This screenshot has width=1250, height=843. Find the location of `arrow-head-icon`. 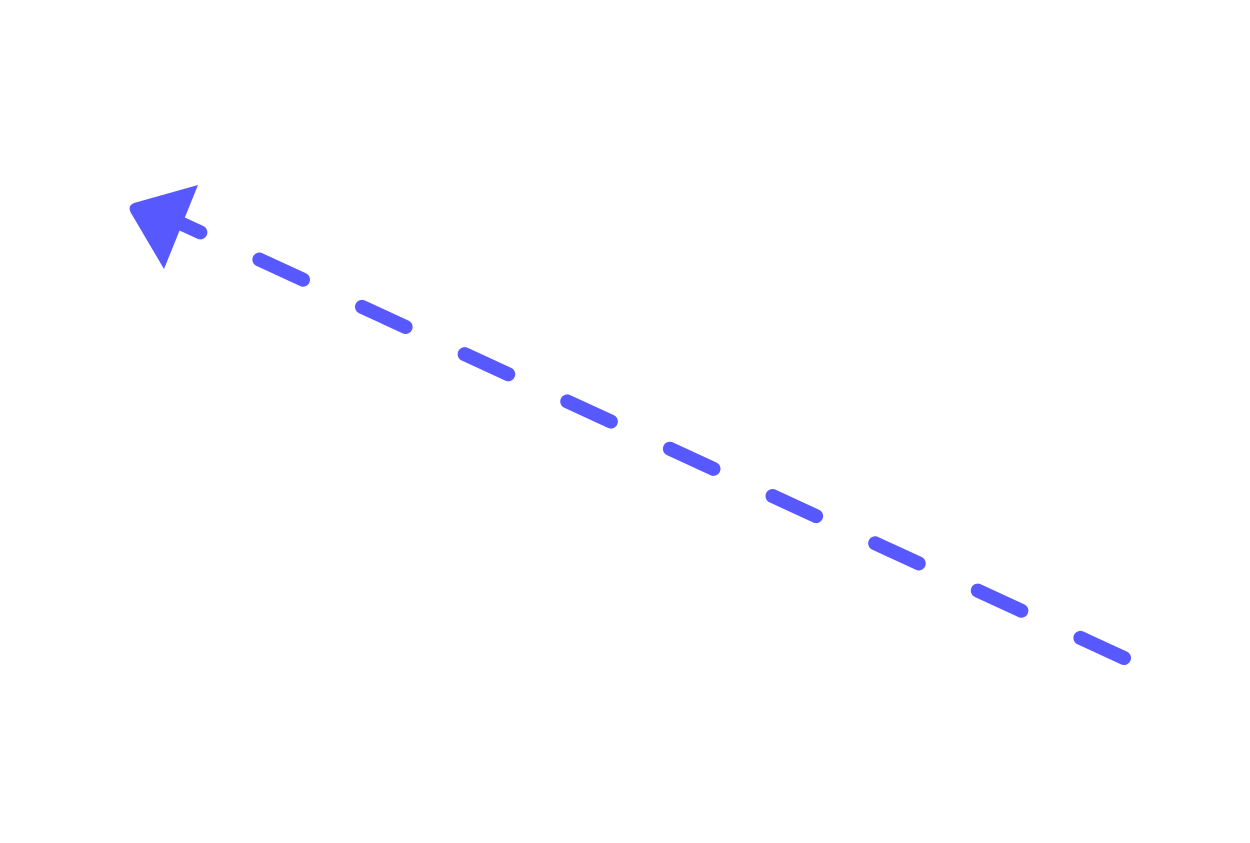

arrow-head-icon is located at coordinates (163, 227).